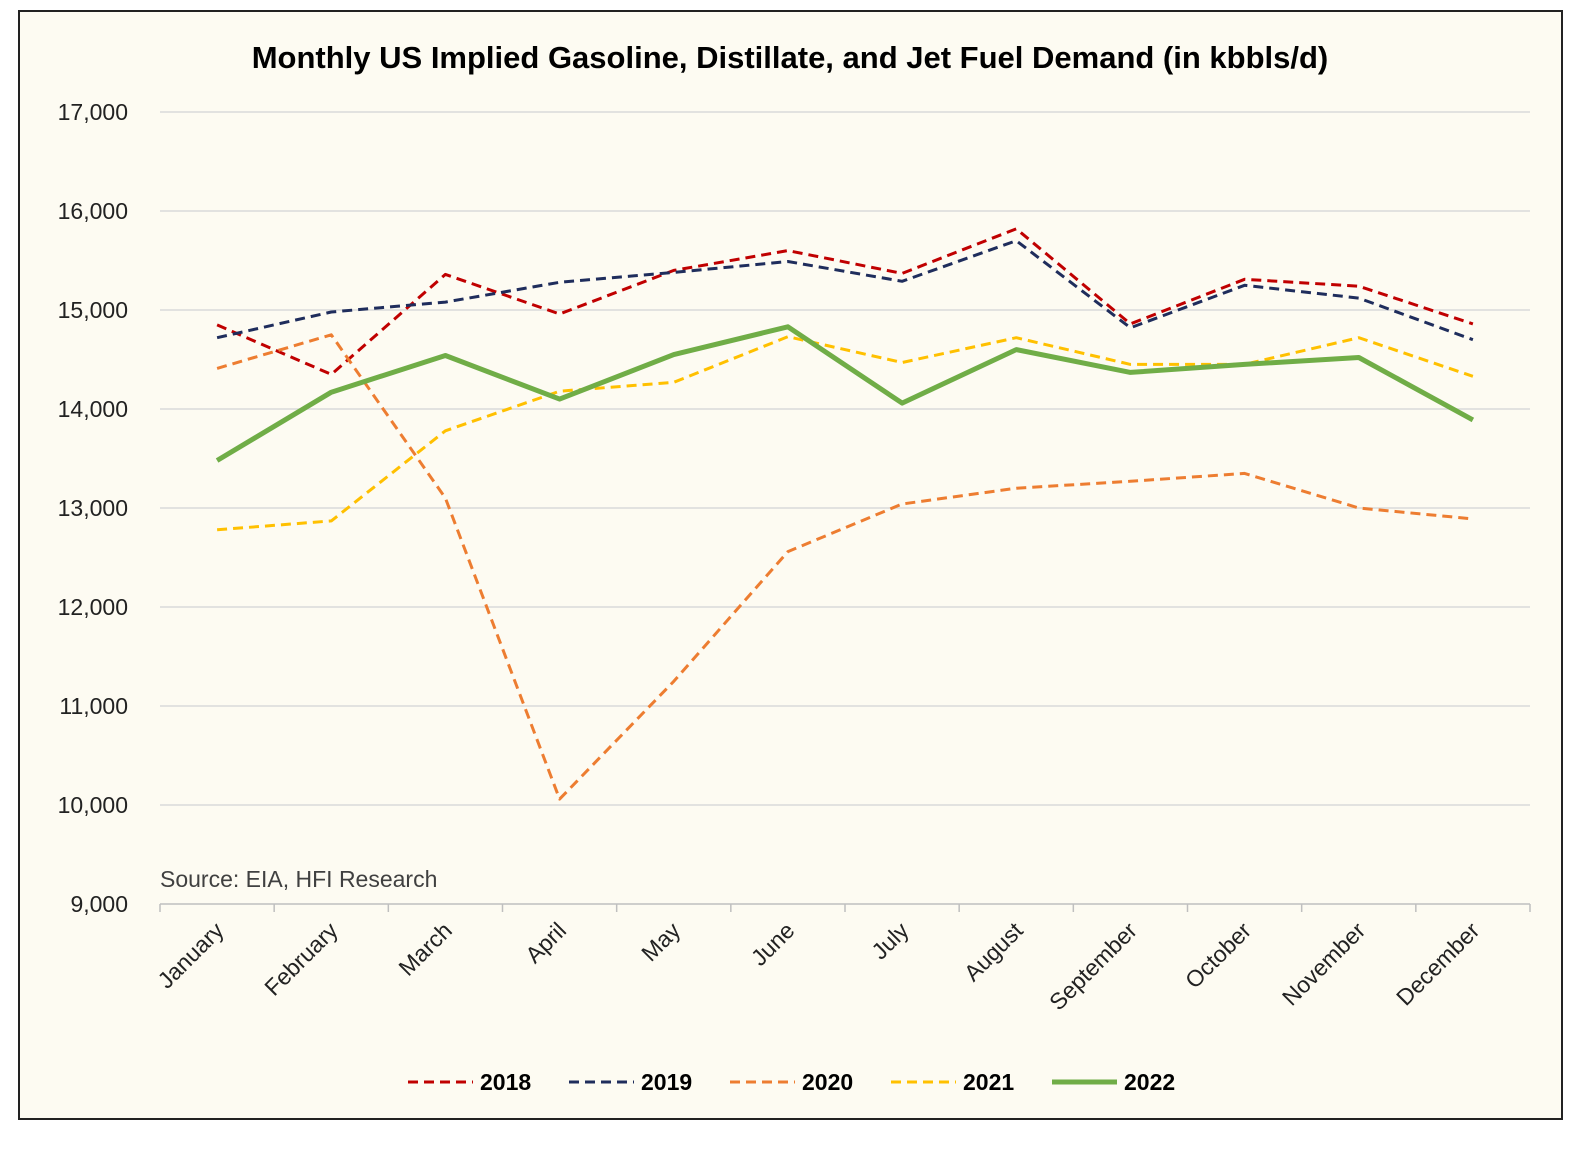 The height and width of the screenshot is (1158, 1590). What do you see at coordinates (845, 393) in the screenshot?
I see `series-line-2022` at bounding box center [845, 393].